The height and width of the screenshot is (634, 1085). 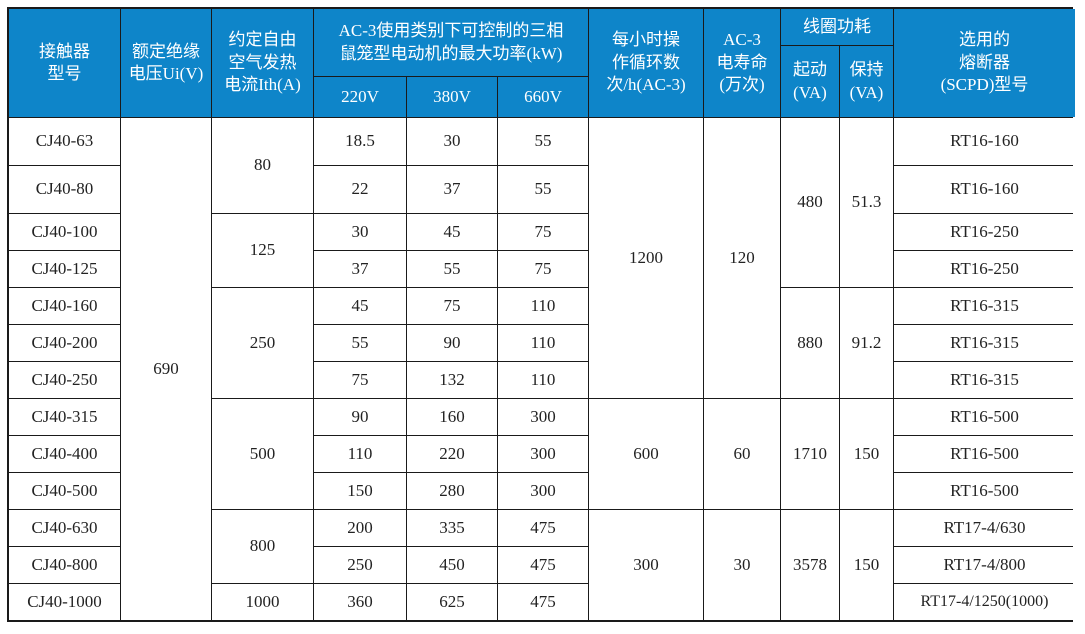 What do you see at coordinates (360, 189) in the screenshot?
I see `cell-power-220: 22` at bounding box center [360, 189].